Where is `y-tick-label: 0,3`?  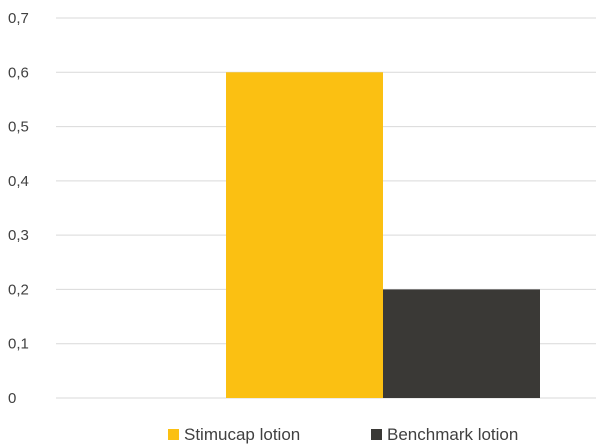
y-tick-label: 0,3 is located at coordinates (18, 235).